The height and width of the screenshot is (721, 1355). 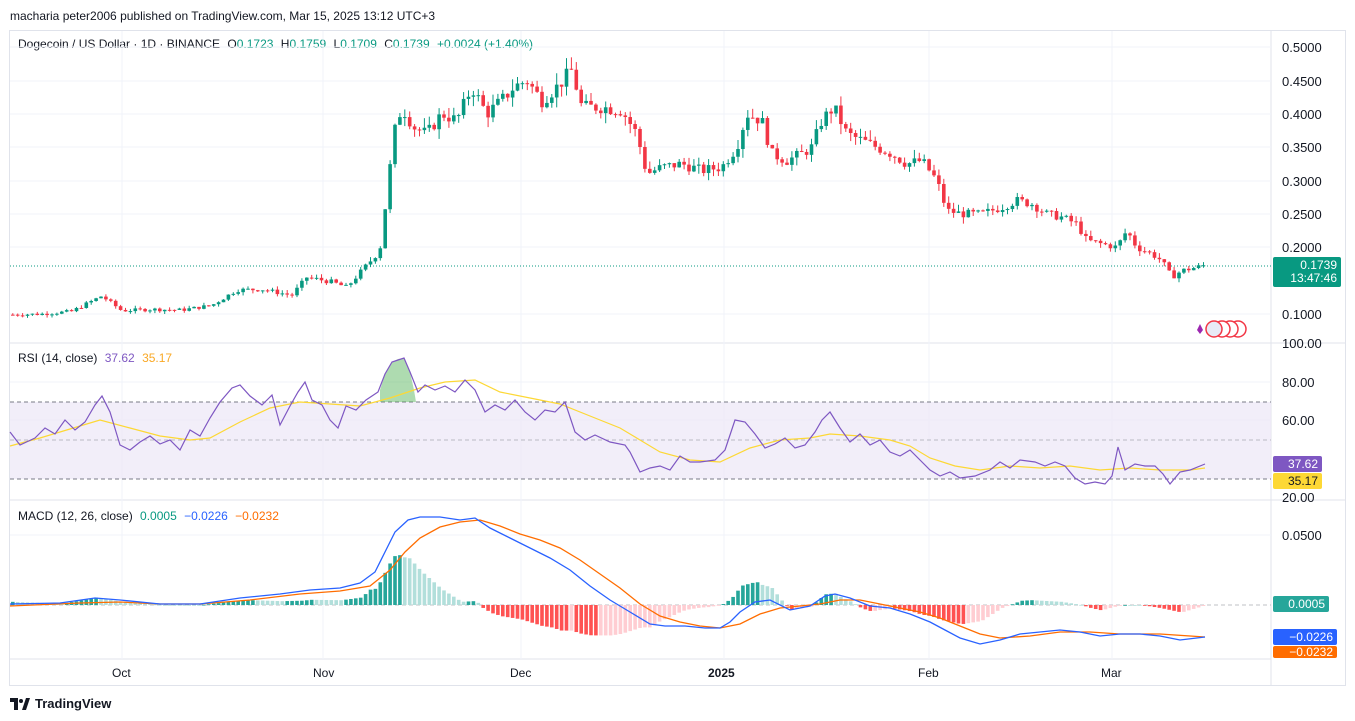 What do you see at coordinates (607, 425) in the screenshot?
I see `rsi-ma-line` at bounding box center [607, 425].